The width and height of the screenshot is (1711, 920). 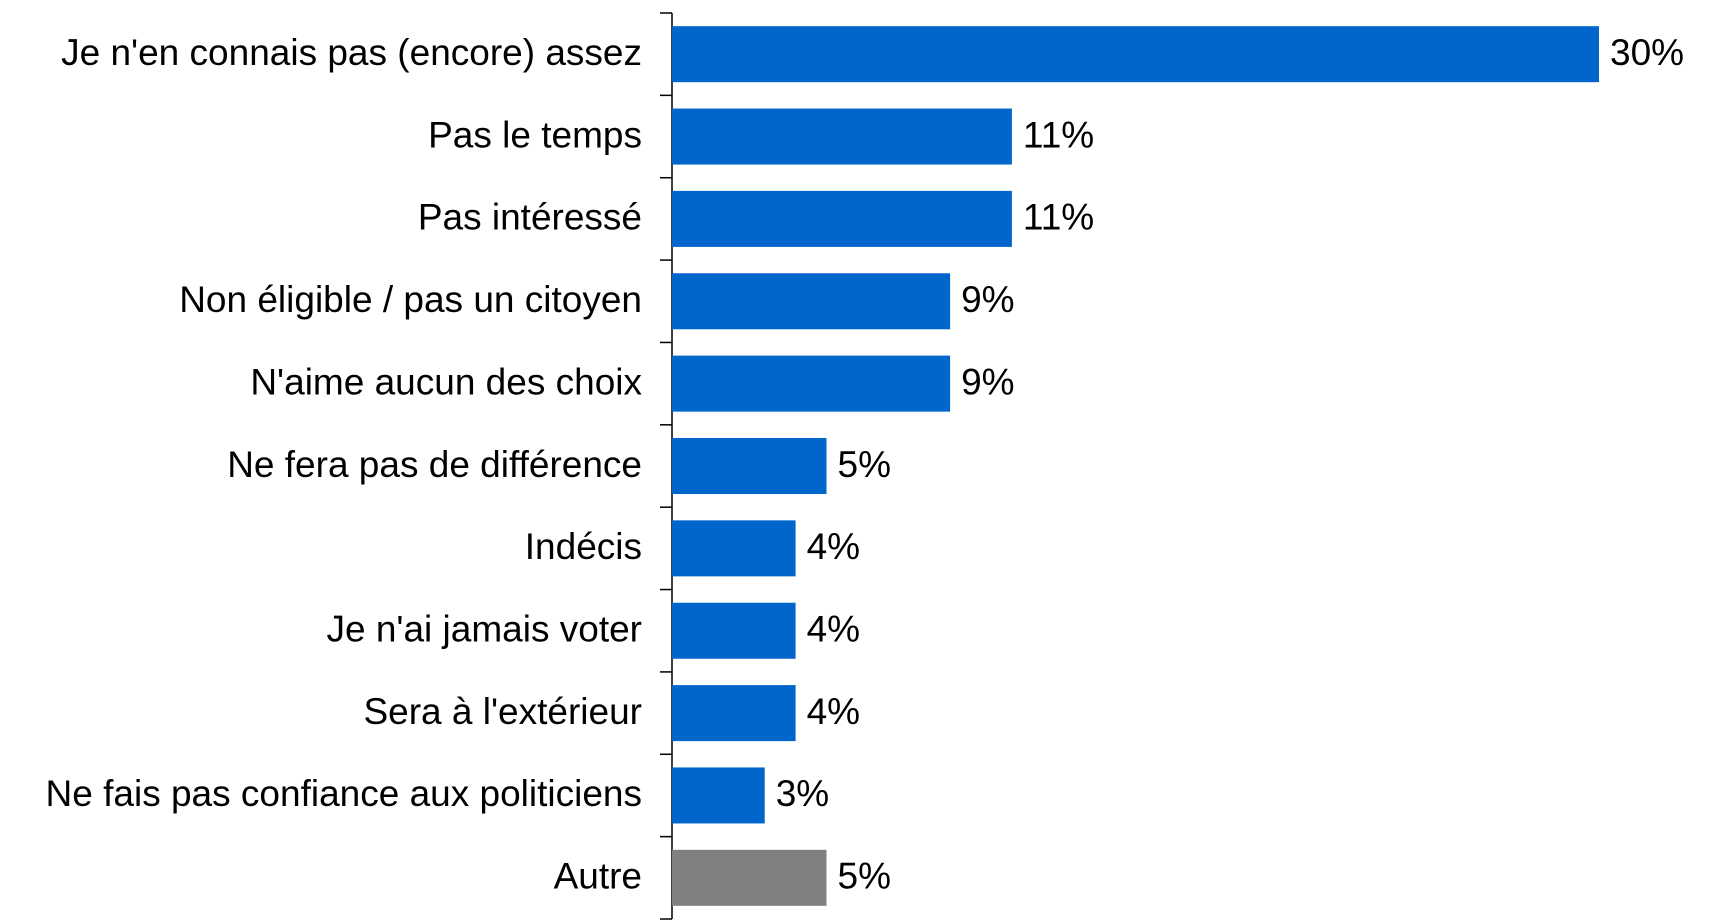 I want to click on category-label: Pas intéressé, so click(x=530, y=217).